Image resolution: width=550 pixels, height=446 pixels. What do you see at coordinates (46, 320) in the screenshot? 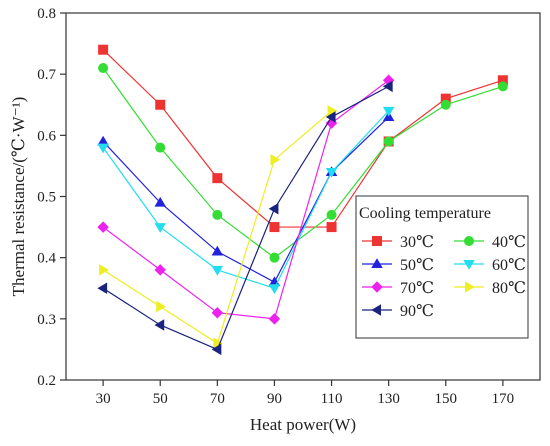
I see `y-tick-label: 0.3` at bounding box center [46, 320].